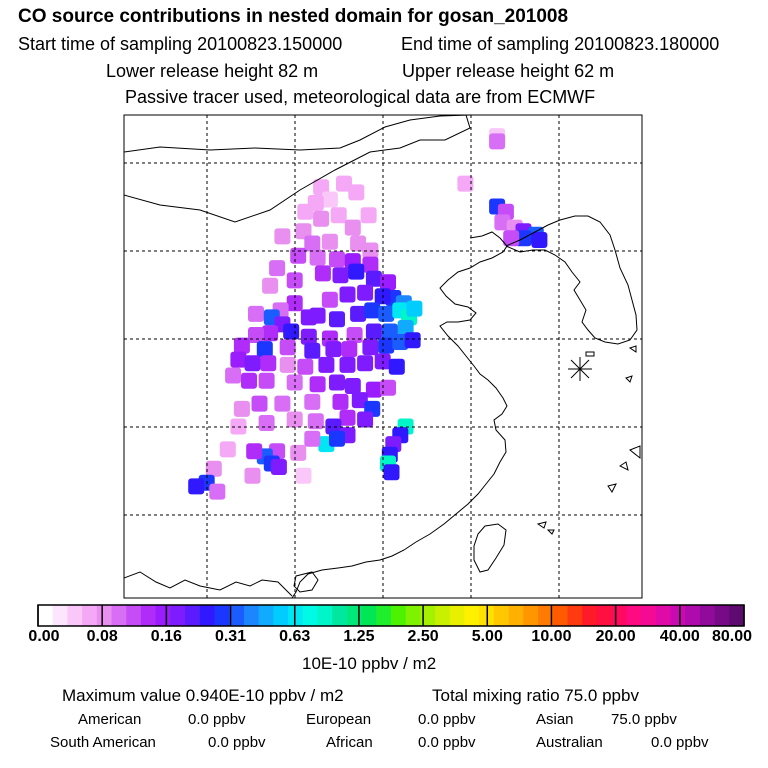 The height and width of the screenshot is (768, 768). Describe the element at coordinates (588, 440) in the screenshot. I see `islands-east` at that location.